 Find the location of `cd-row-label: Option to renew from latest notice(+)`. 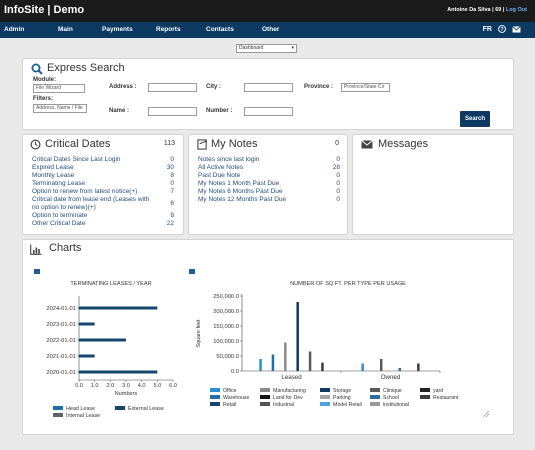

cd-row-label: Option to renew from latest notice(+) is located at coordinates (85, 191).